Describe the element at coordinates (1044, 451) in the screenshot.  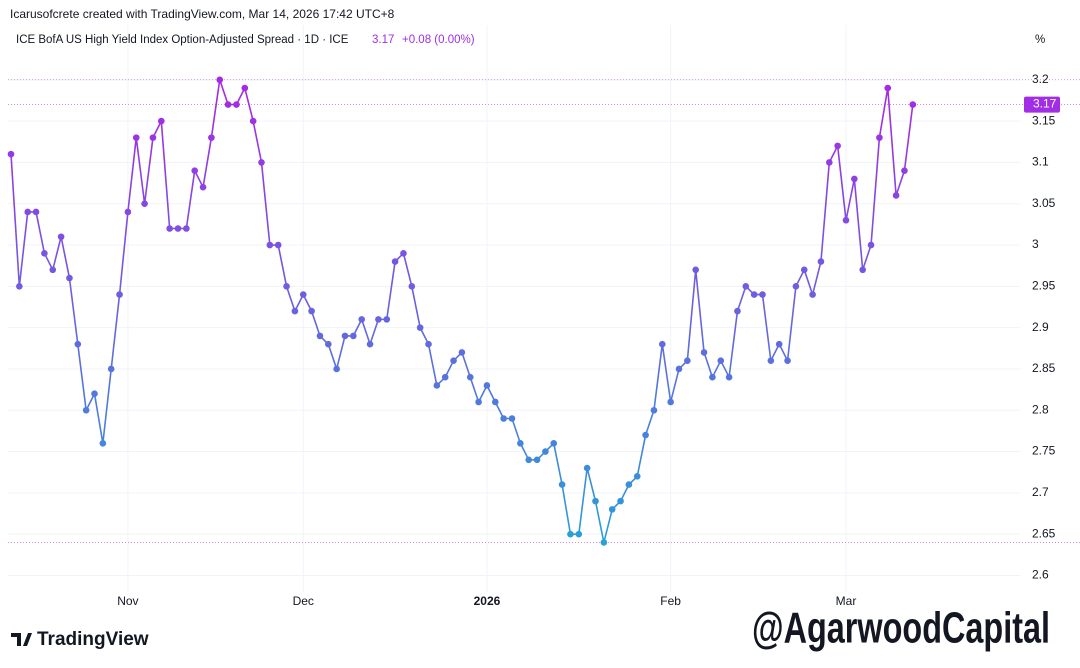
I see `y-tick-label: 2.75` at that location.